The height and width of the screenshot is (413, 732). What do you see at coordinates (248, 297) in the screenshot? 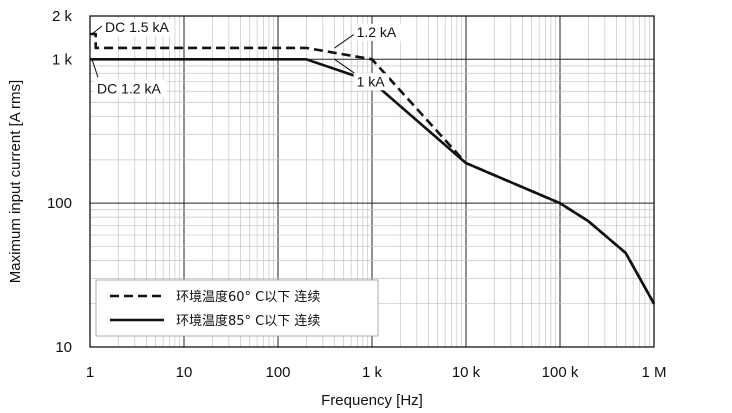
I see `legend-label: 环境温度60° C以下 连续` at bounding box center [248, 297].